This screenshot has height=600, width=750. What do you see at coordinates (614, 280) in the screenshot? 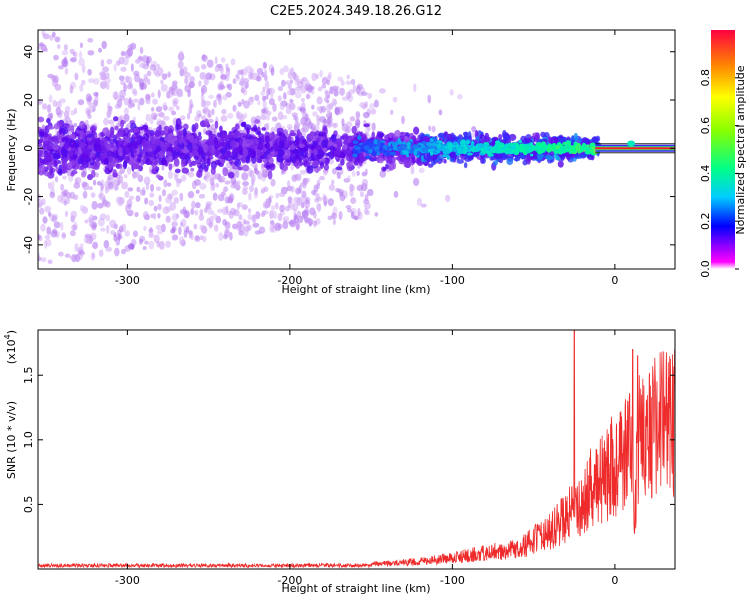
I see `spec-xtick-label: 0` at bounding box center [614, 280].